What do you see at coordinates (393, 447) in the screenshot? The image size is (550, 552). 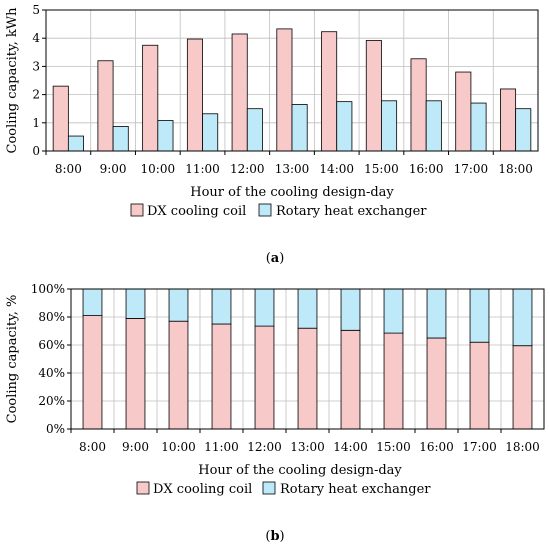 I see `x-tick-label-b: 15:00` at bounding box center [393, 447].